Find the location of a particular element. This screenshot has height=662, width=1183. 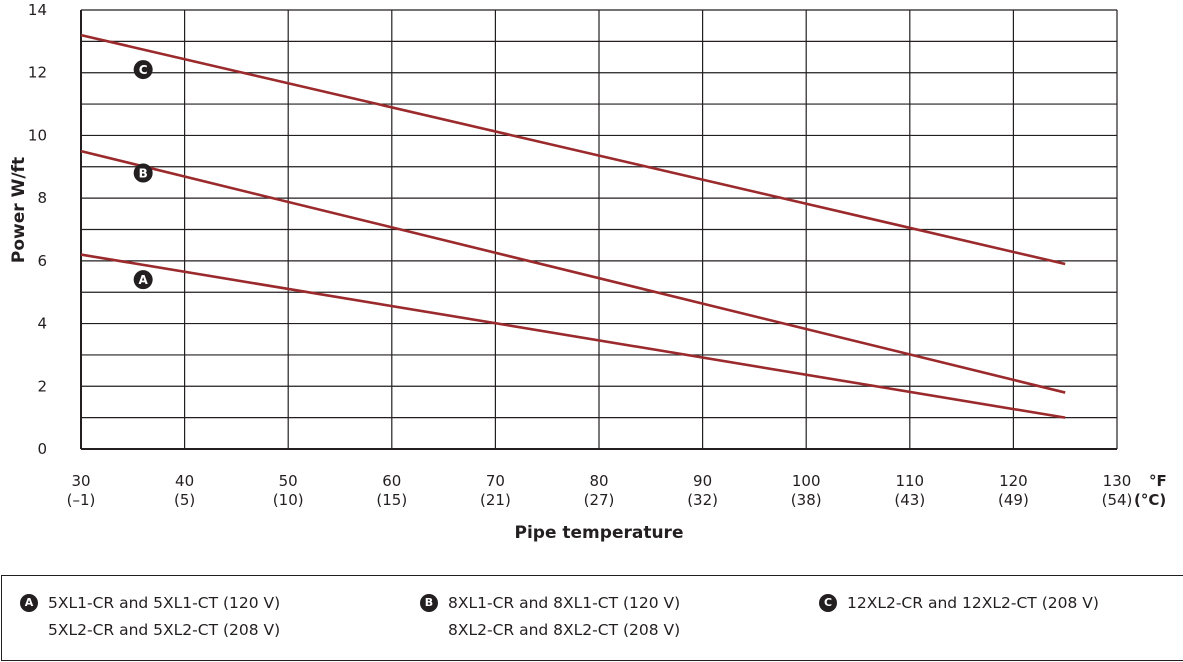

marker-b-icon: B is located at coordinates (429, 603).